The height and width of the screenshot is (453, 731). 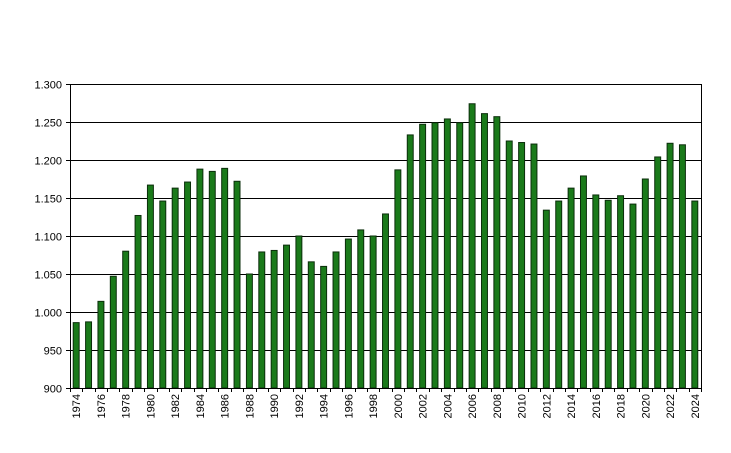 What do you see at coordinates (226, 406) in the screenshot?
I see `x-tick-label: 1986` at bounding box center [226, 406].